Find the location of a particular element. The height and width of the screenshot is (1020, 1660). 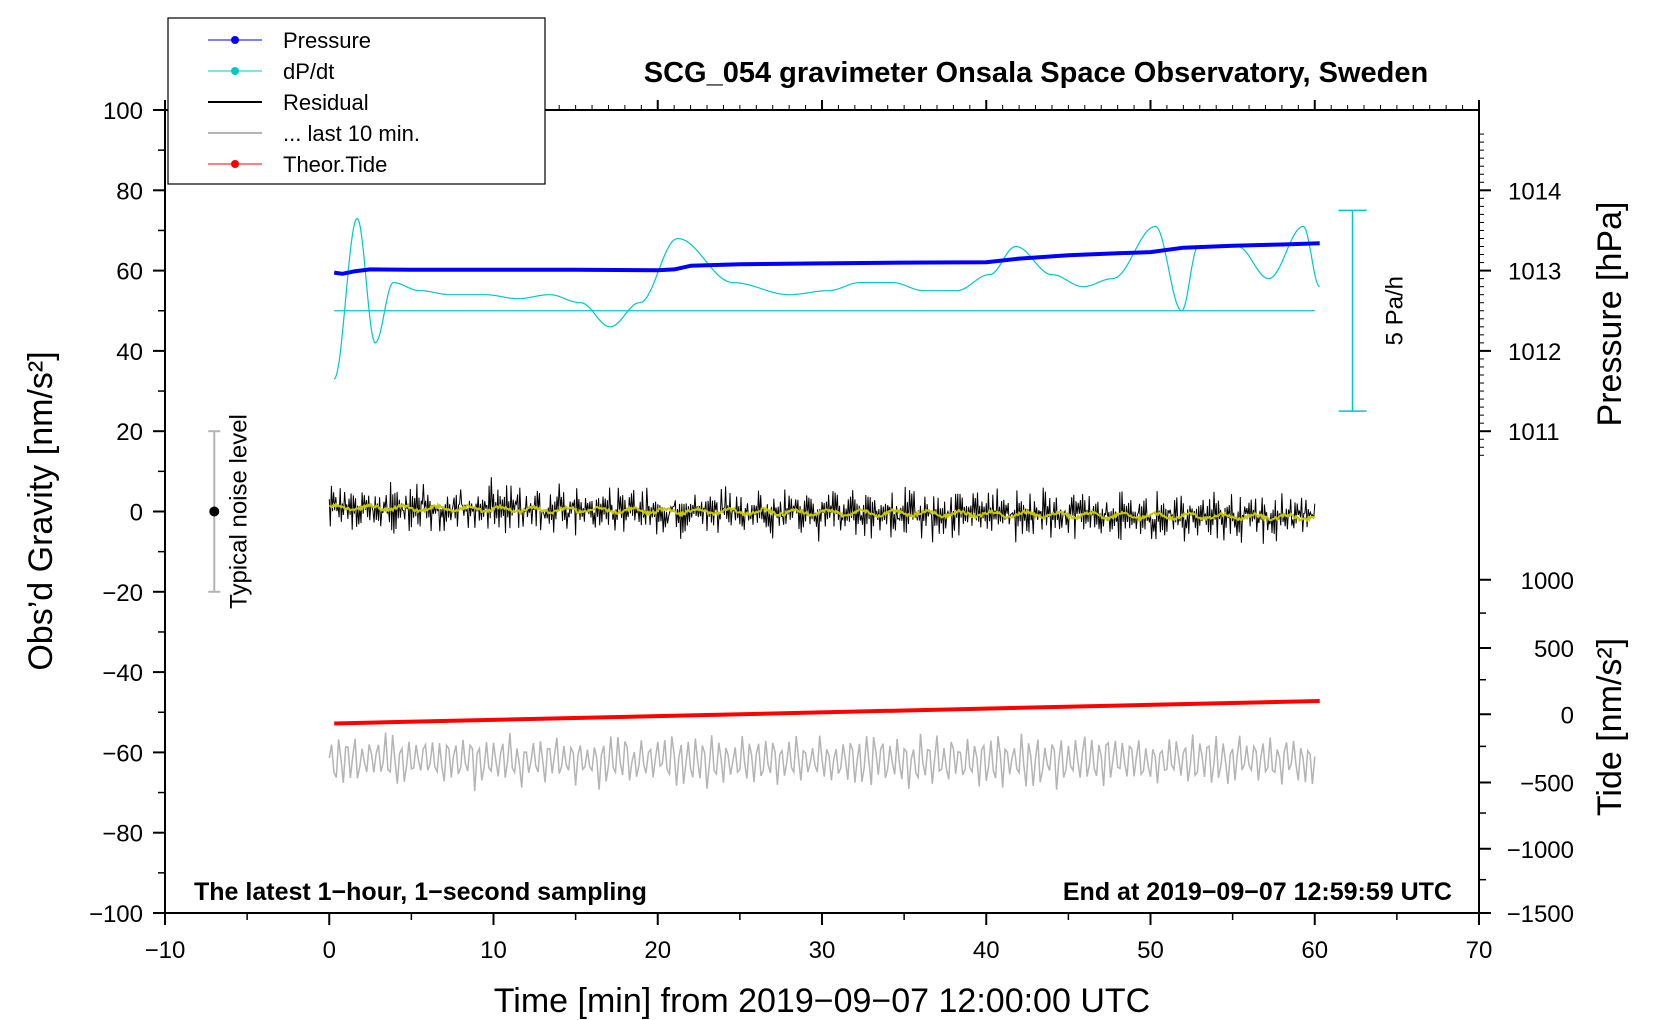

y-tick-label: −40 is located at coordinates (122, 673).